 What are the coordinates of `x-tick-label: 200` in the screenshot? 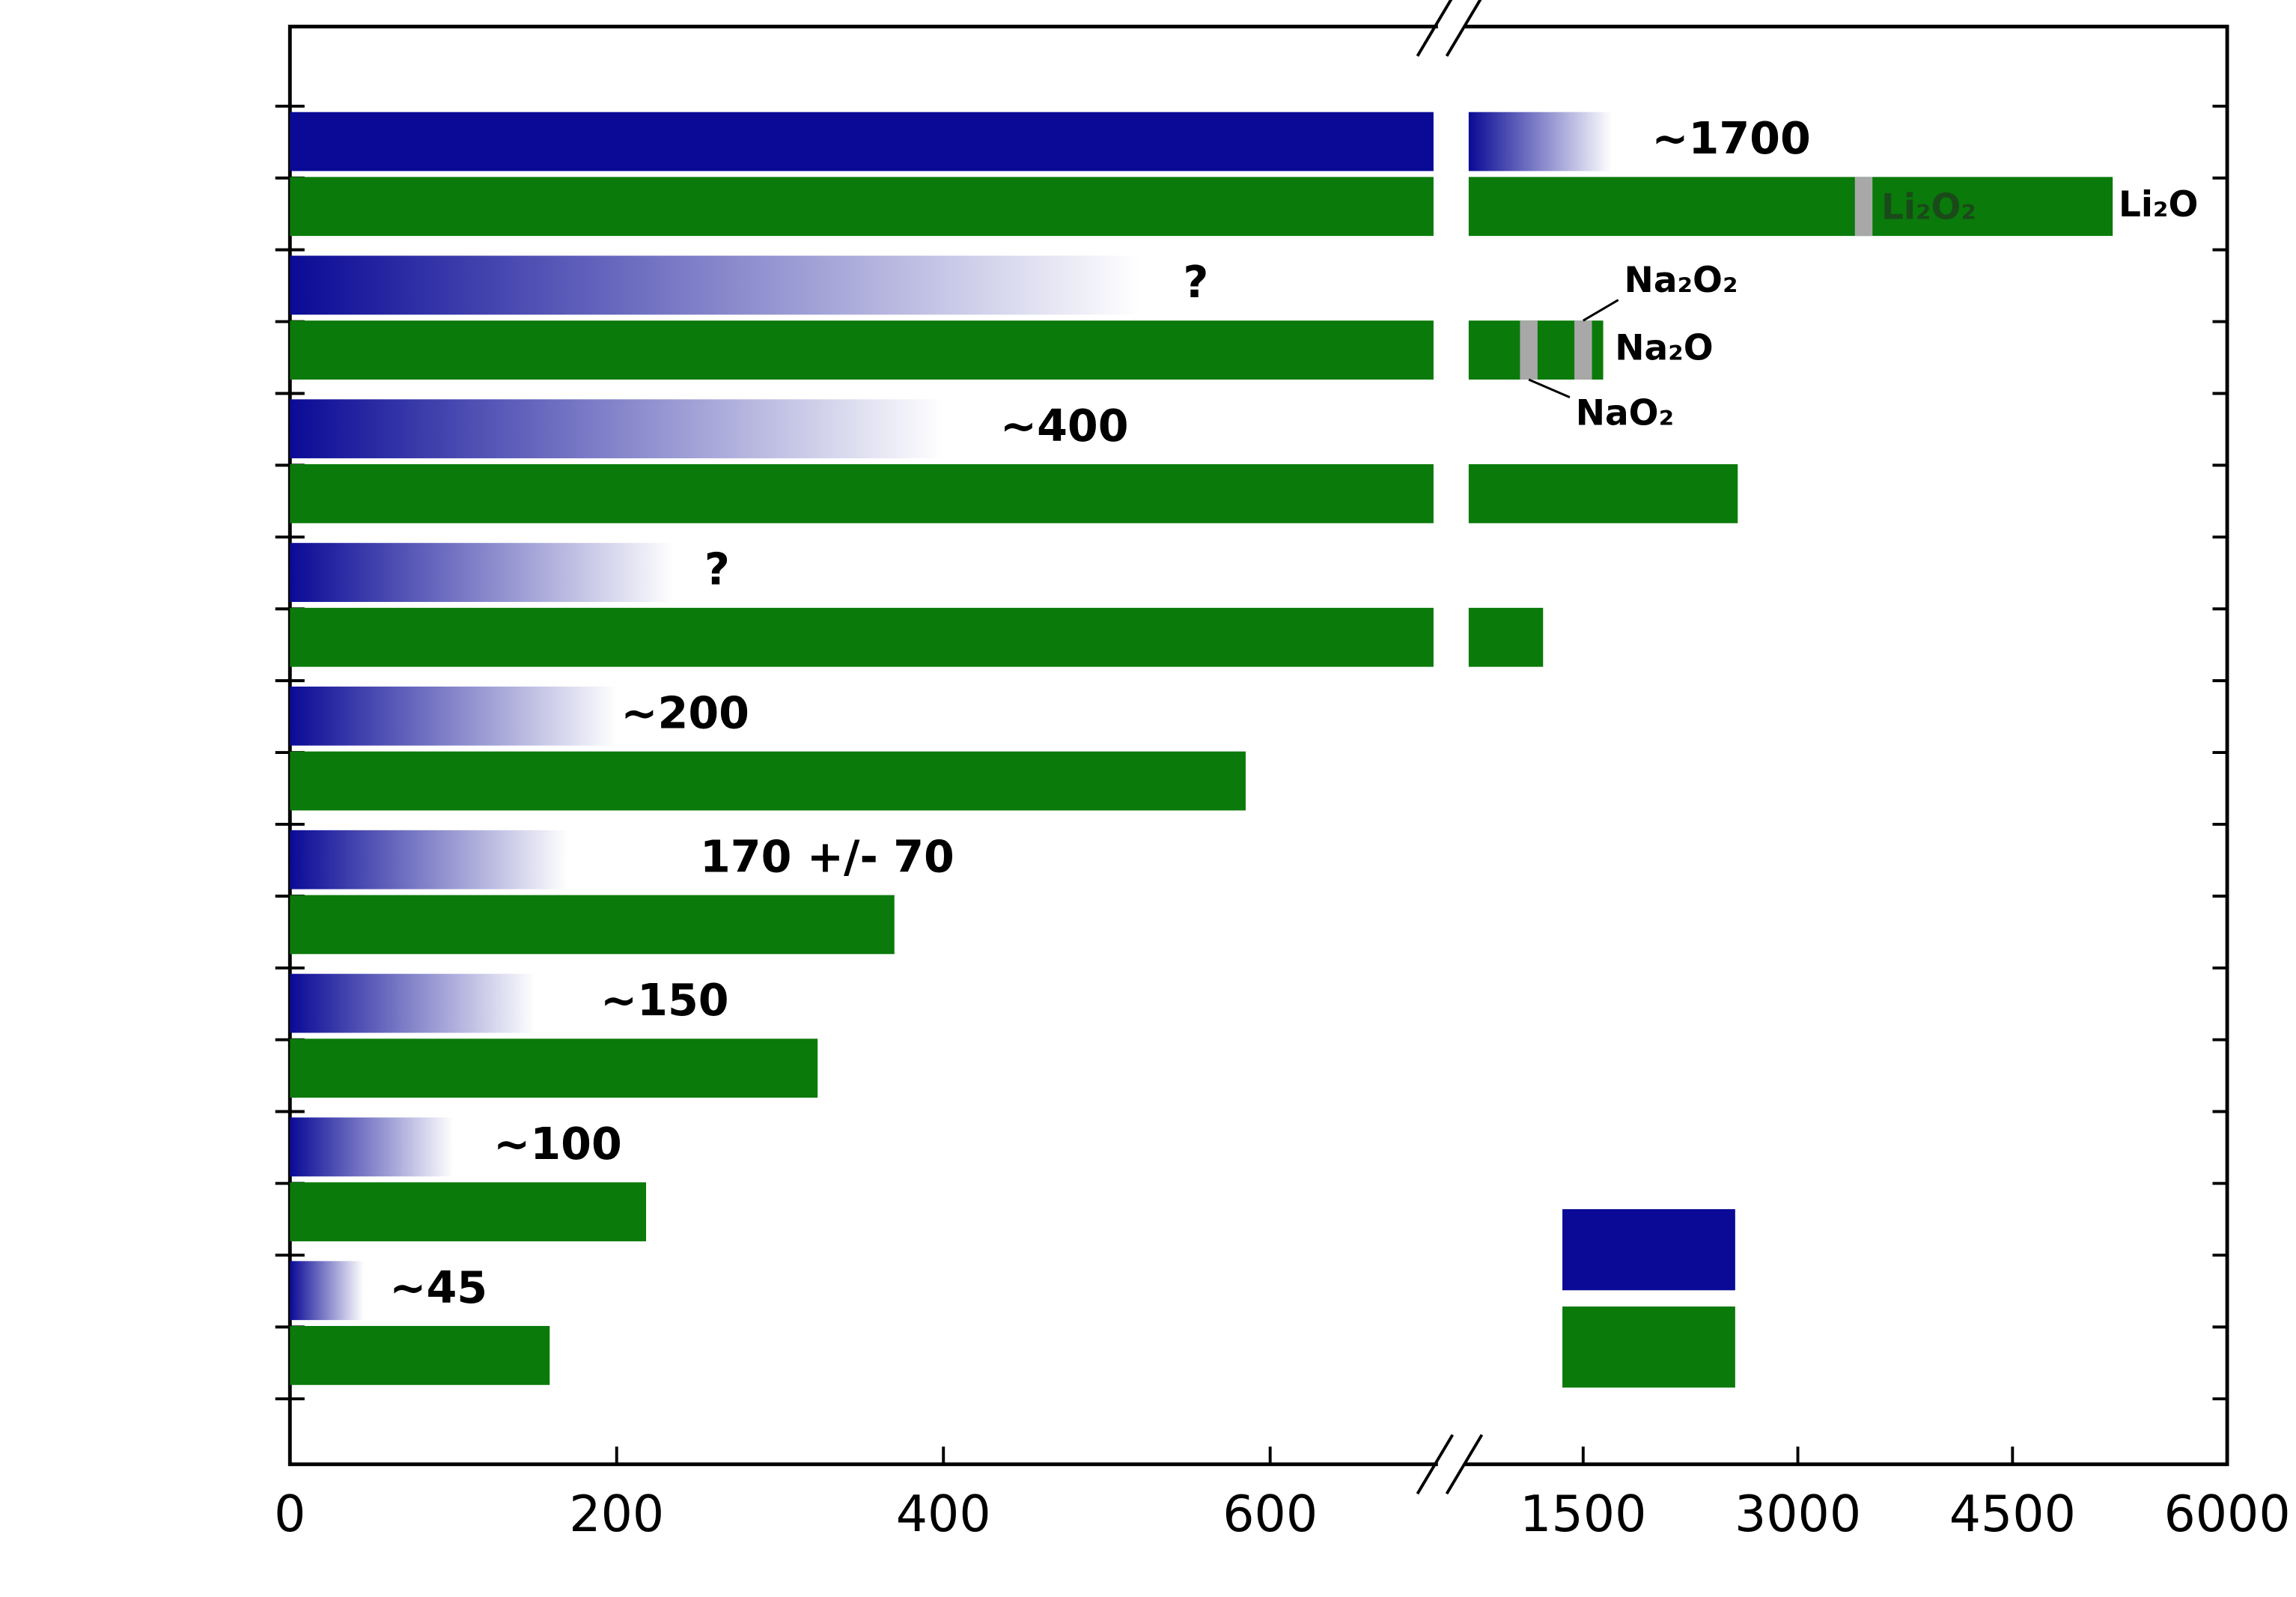 It's located at (616, 1514).